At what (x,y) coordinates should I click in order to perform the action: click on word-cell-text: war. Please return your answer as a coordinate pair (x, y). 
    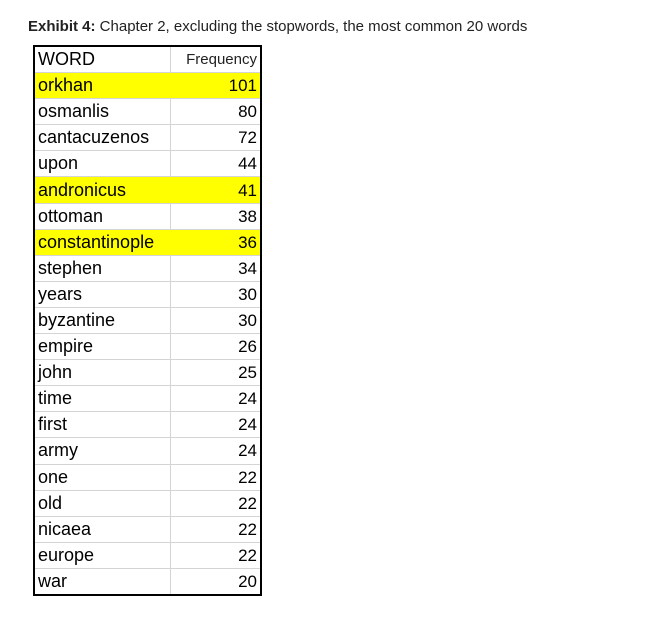
    Looking at the image, I should click on (53, 580).